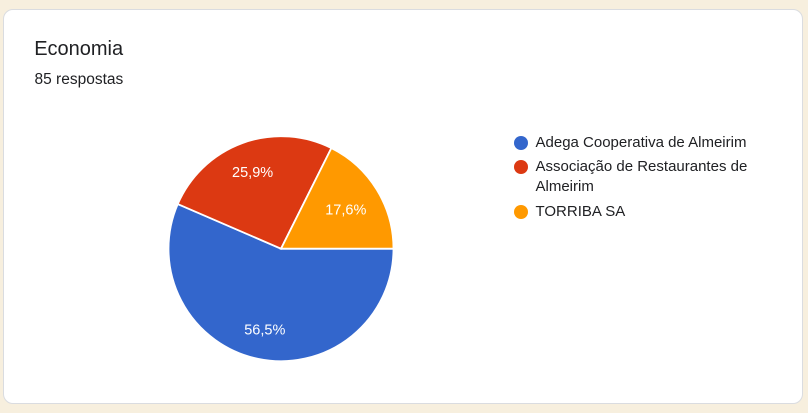 This screenshot has height=413, width=808. What do you see at coordinates (345, 211) in the screenshot?
I see `svg-text: 17,6%` at bounding box center [345, 211].